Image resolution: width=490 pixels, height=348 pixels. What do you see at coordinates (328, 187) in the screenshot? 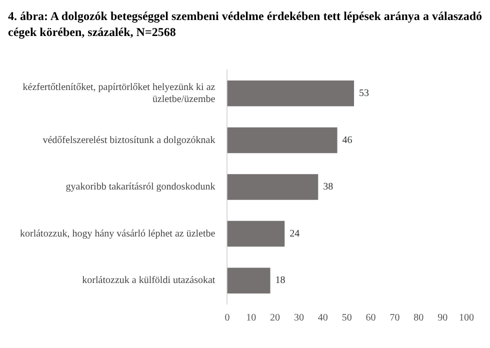
I see `data-label: 38` at bounding box center [328, 187].